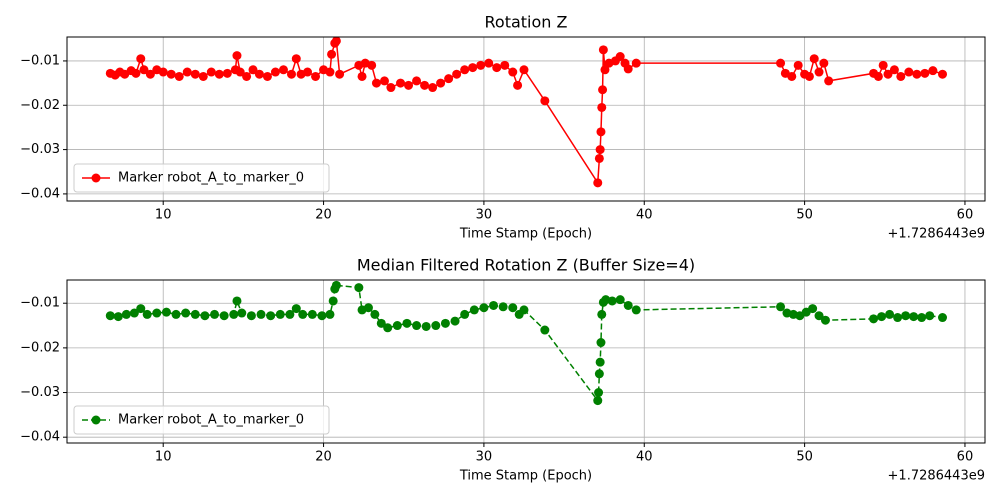 Image resolution: width=1000 pixels, height=500 pixels. Describe the element at coordinates (644, 457) in the screenshot. I see `x-tick-label: 40` at that location.